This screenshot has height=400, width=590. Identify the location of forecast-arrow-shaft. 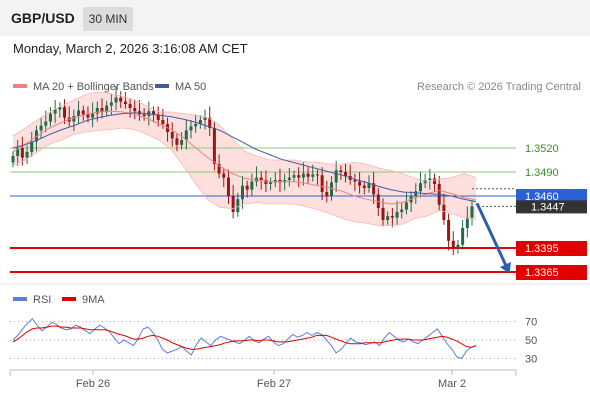
(492, 236).